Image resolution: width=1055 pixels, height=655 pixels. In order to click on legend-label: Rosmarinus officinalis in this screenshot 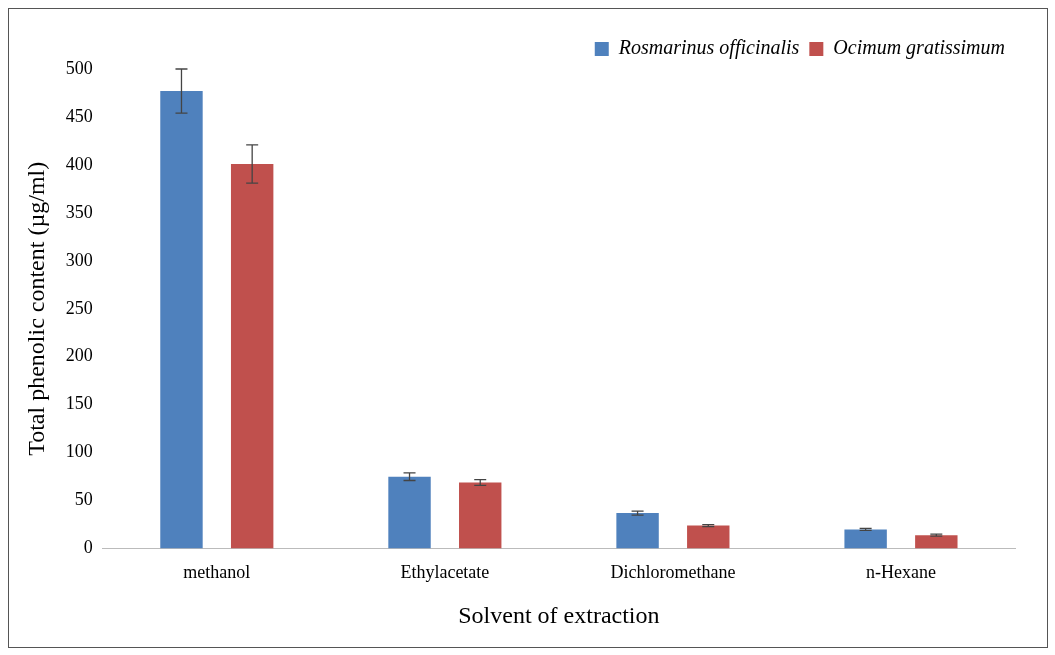, I will do `click(708, 48)`.